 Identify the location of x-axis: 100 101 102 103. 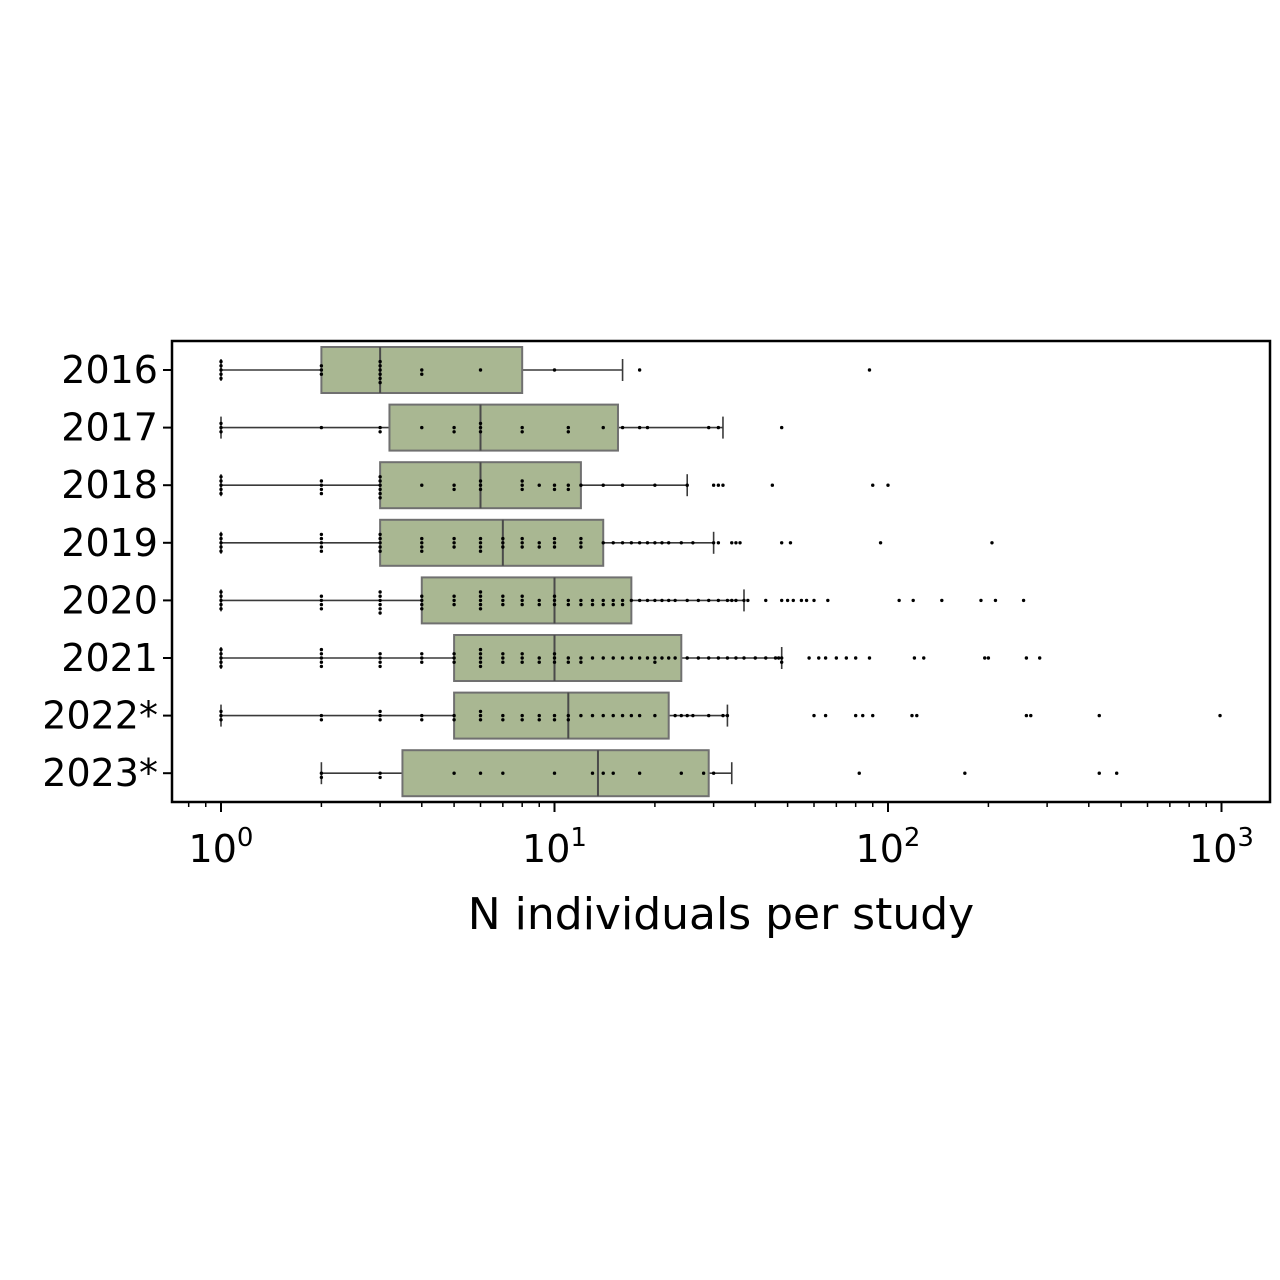
(720, 836).